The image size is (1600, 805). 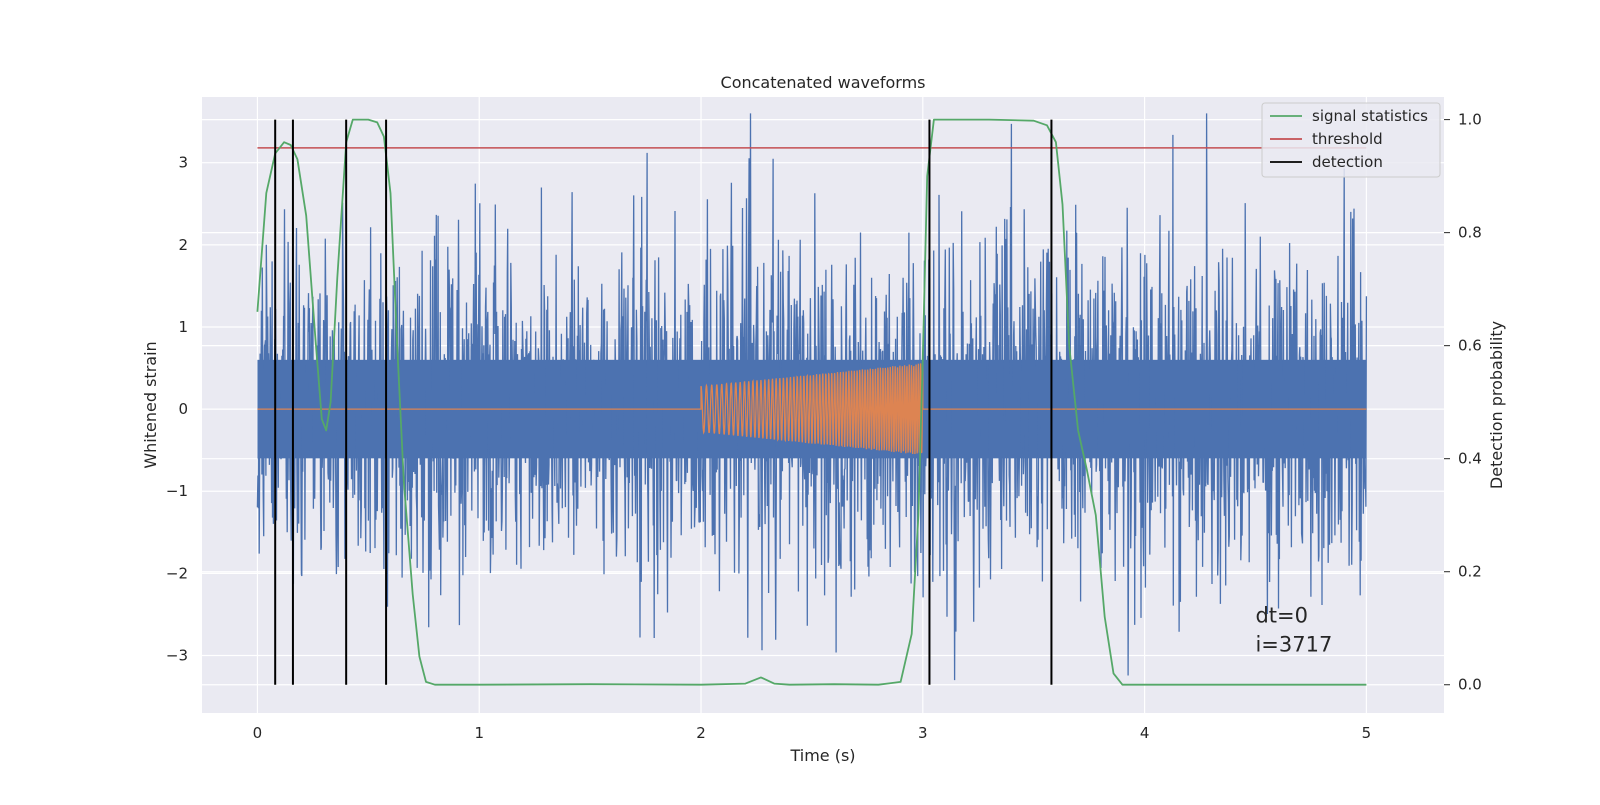 I want to click on chirp-trace, so click(x=812, y=409).